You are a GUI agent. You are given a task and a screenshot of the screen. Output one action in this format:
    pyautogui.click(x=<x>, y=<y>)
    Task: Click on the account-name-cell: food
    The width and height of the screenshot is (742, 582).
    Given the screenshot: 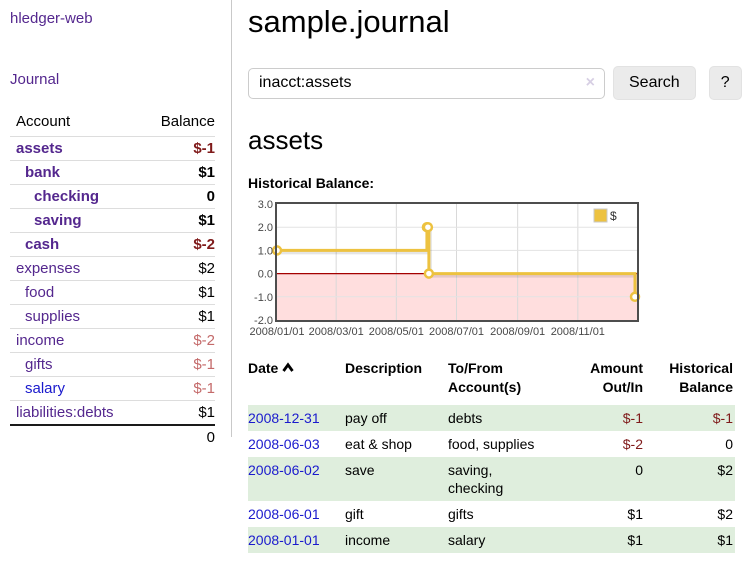 What is the action you would take?
    pyautogui.click(x=75, y=292)
    